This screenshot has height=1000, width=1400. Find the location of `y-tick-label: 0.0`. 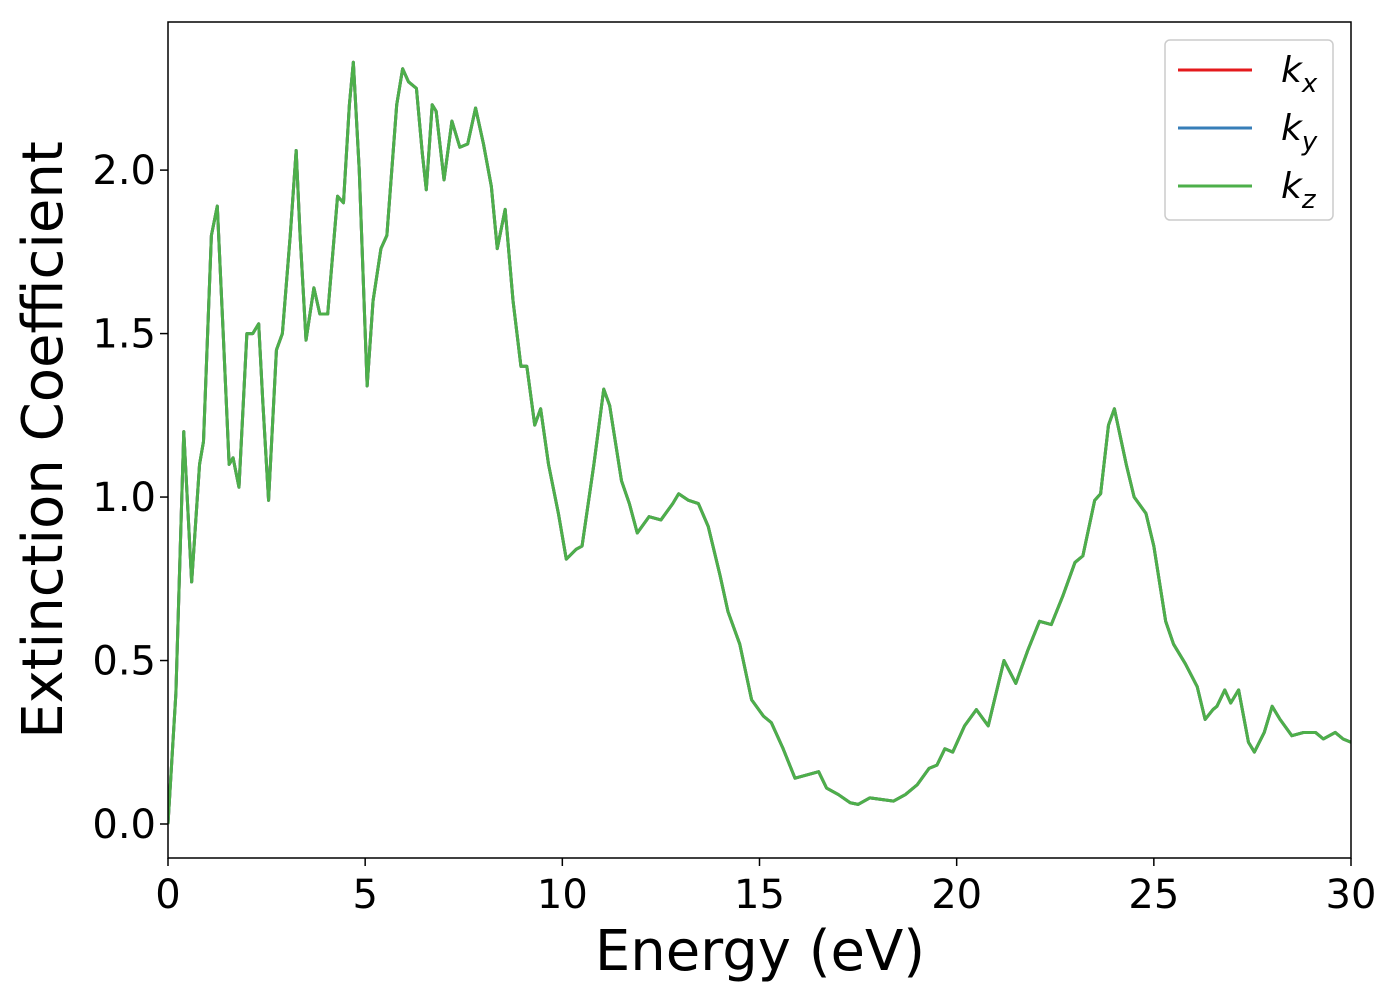

y-tick-label: 0.0 is located at coordinates (124, 825).